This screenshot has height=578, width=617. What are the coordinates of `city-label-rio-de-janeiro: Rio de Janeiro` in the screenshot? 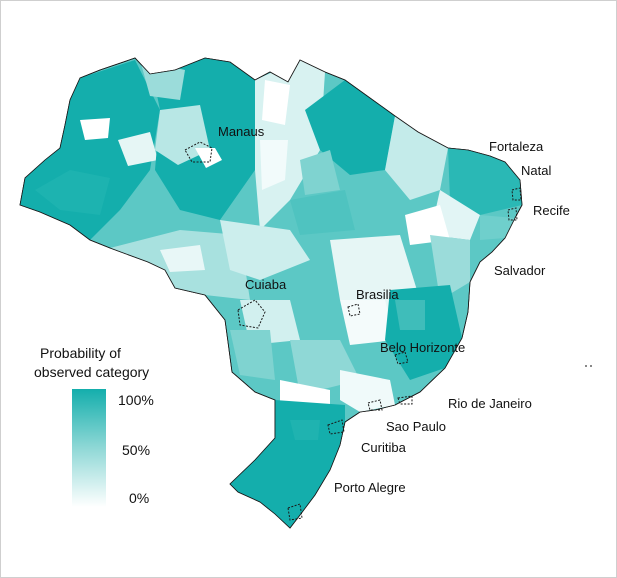 It's located at (490, 403).